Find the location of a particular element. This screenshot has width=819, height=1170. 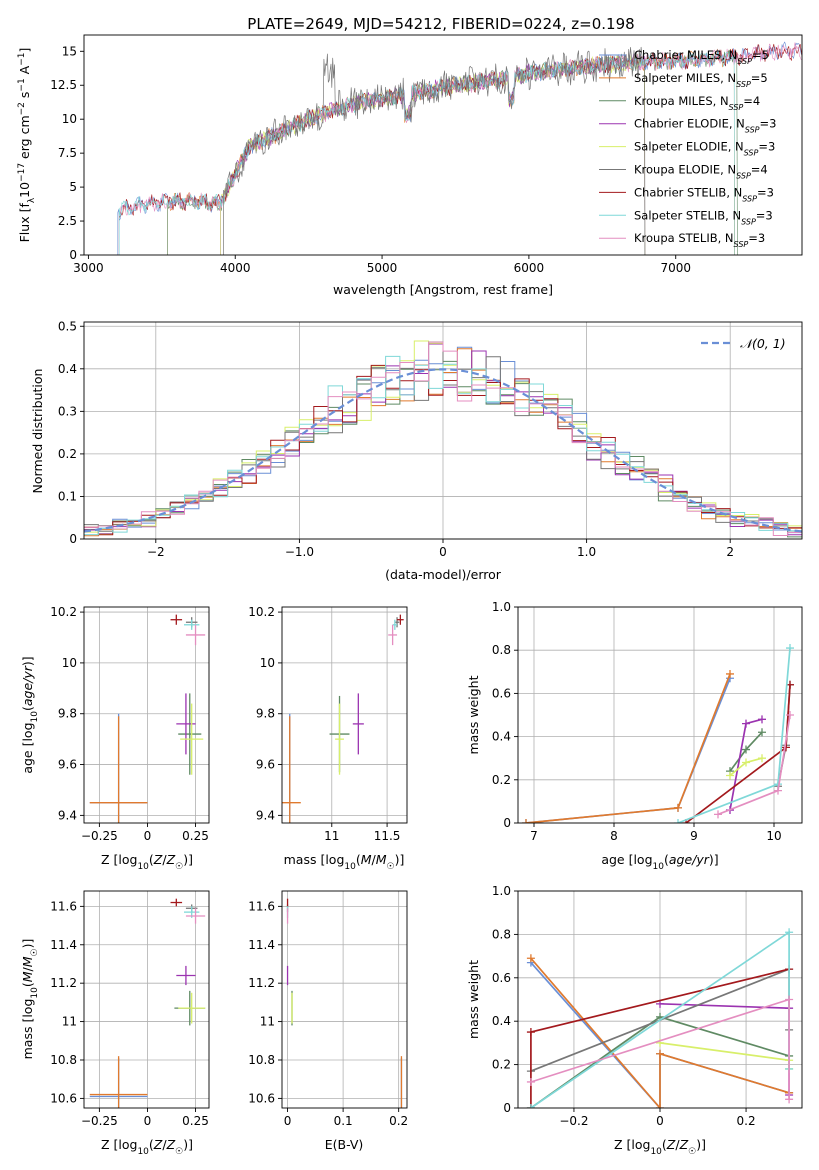

normal-reference-curve is located at coordinates (443, 450).